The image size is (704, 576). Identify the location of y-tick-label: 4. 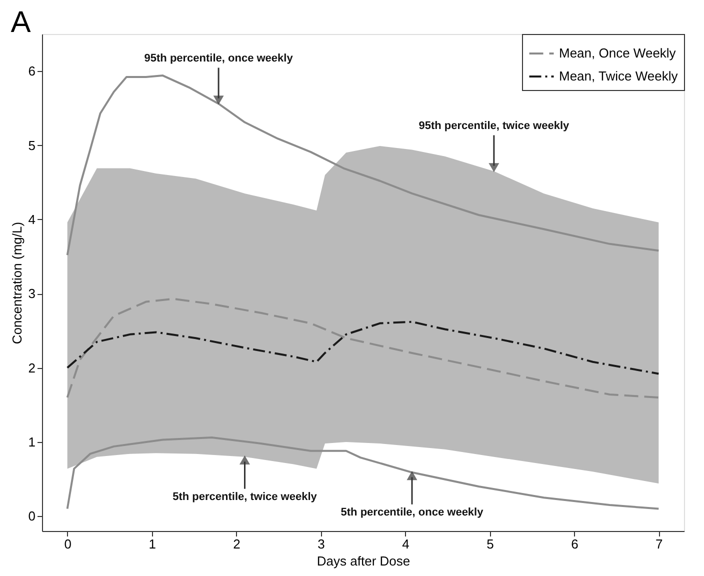
(32, 219).